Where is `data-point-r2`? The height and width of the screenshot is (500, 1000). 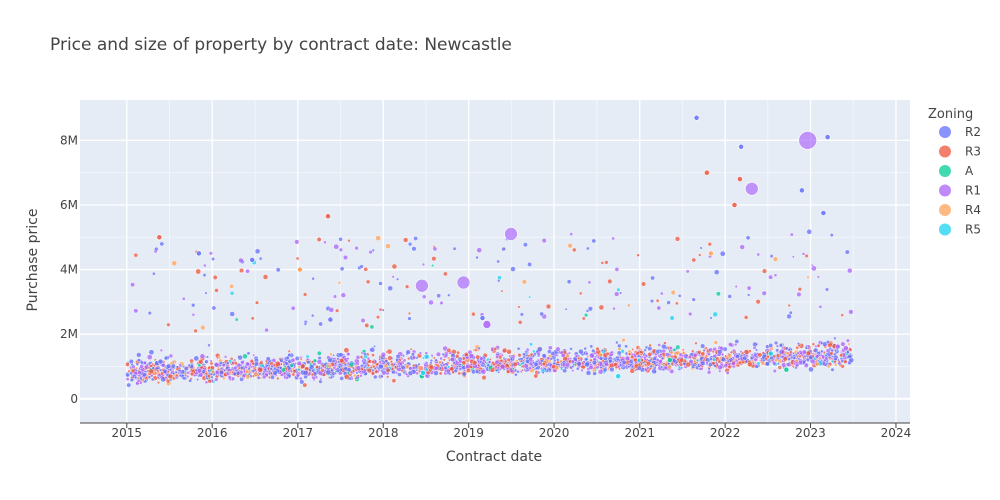 data-point-r2 is located at coordinates (330, 319).